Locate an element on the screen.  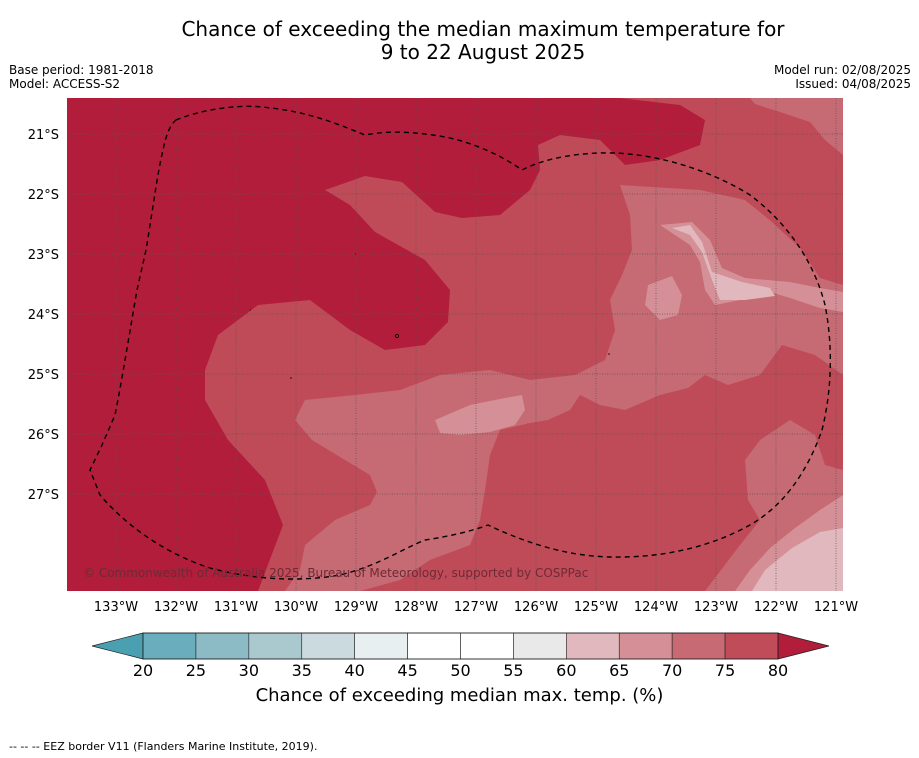
colorbar: 20 25 30 35 40 45 50 55 60 65 70 75 80 is located at coordinates (460, 656).